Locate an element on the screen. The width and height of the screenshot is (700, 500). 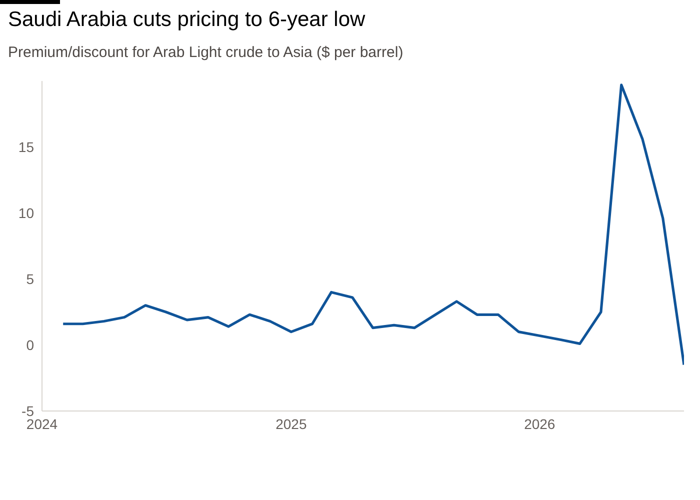
y-tick-label: 10 is located at coordinates (26, 212).